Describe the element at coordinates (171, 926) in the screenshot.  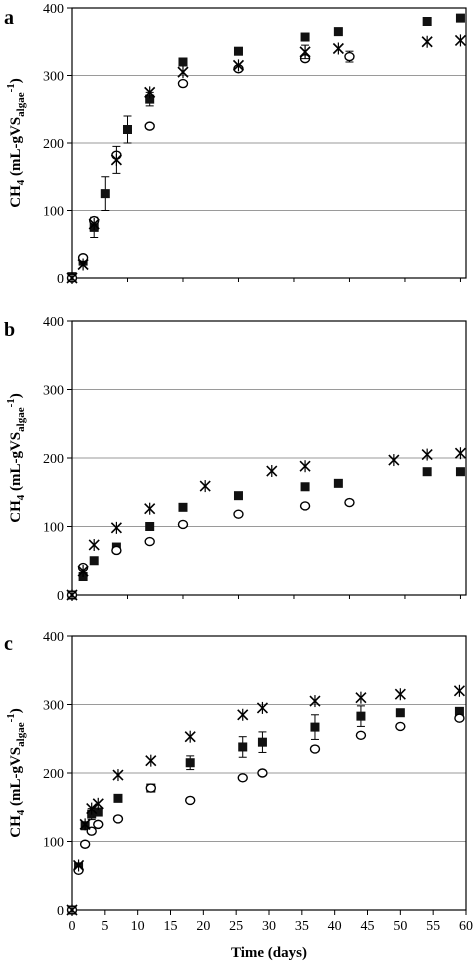
I see `x-tick-label: 15` at that location.